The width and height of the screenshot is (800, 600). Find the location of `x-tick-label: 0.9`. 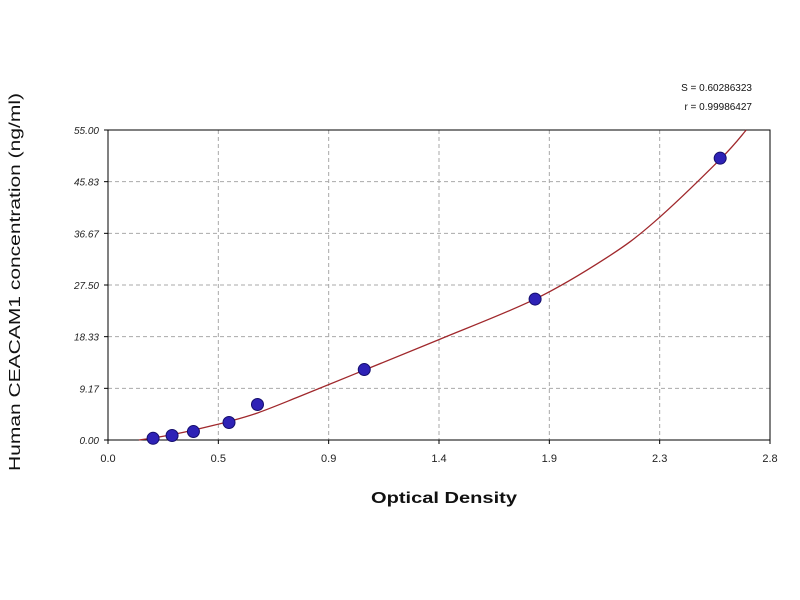

x-tick-label: 0.9 is located at coordinates (328, 459).